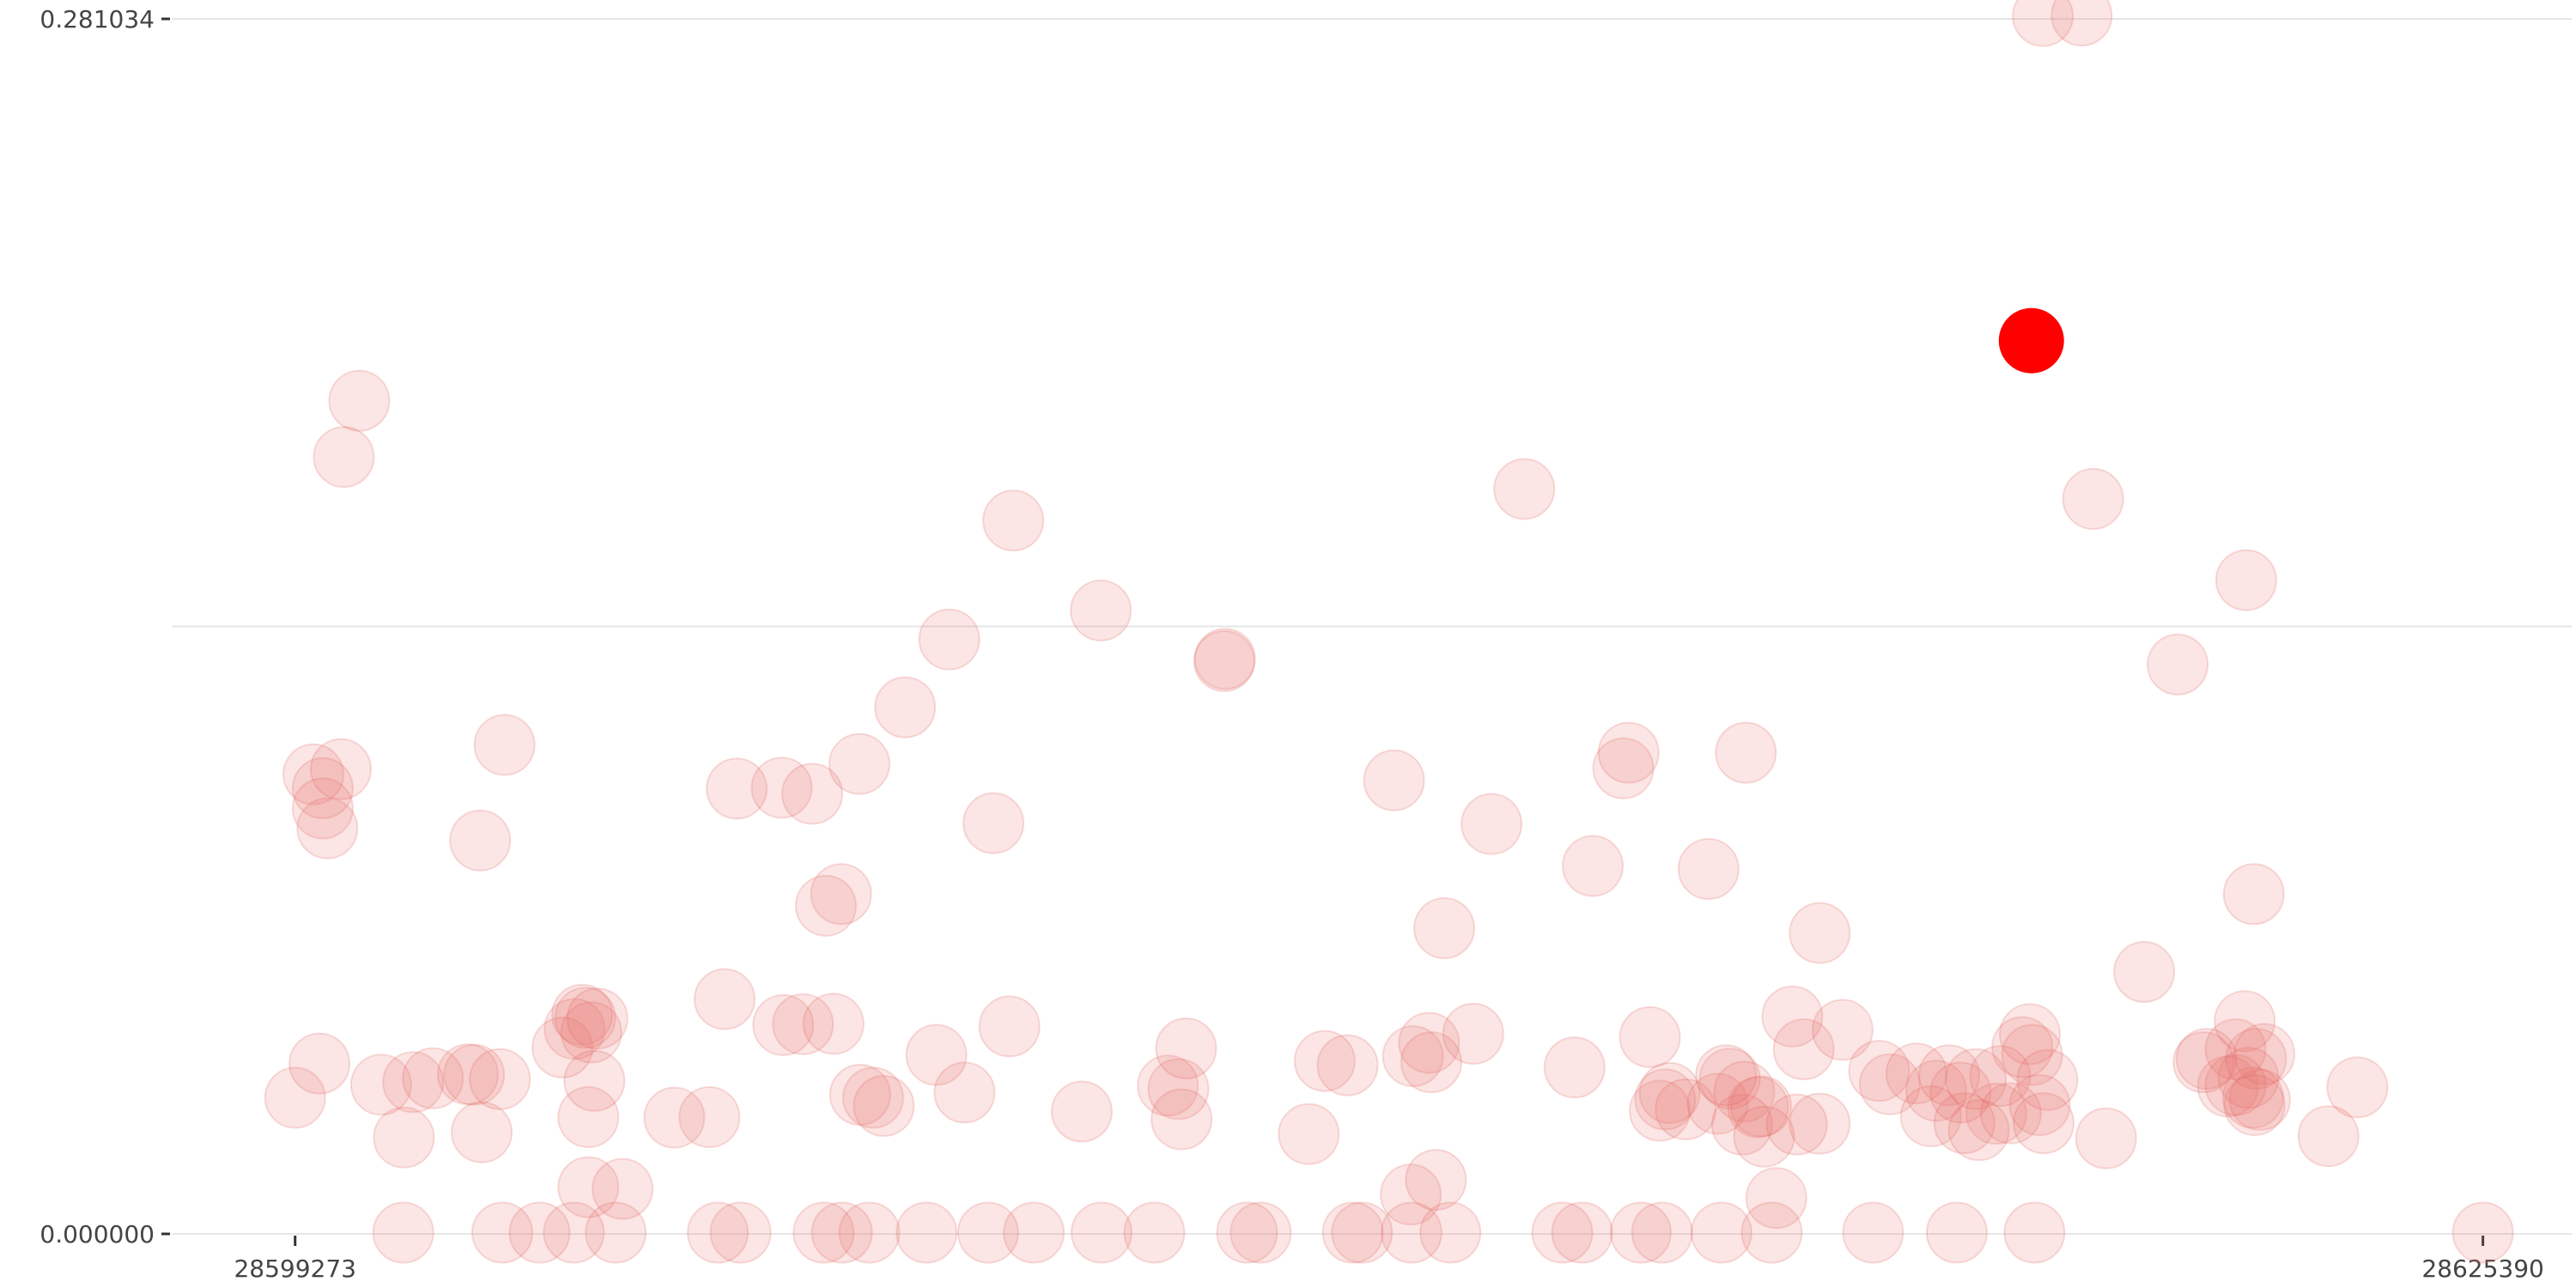 The image size is (2576, 1288). I want to click on x-tick-label: 28625390, so click(2482, 1269).